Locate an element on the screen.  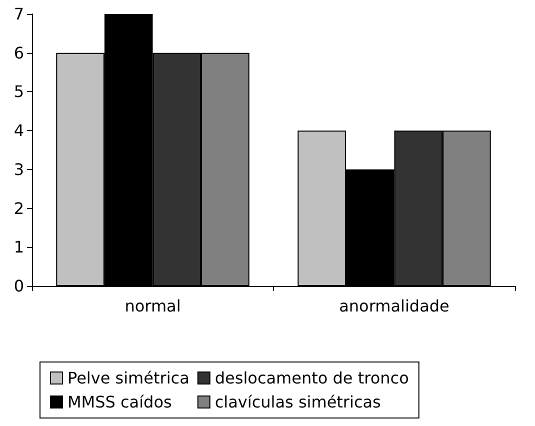
legend-label: deslocamento de tronco is located at coordinates (311, 378).